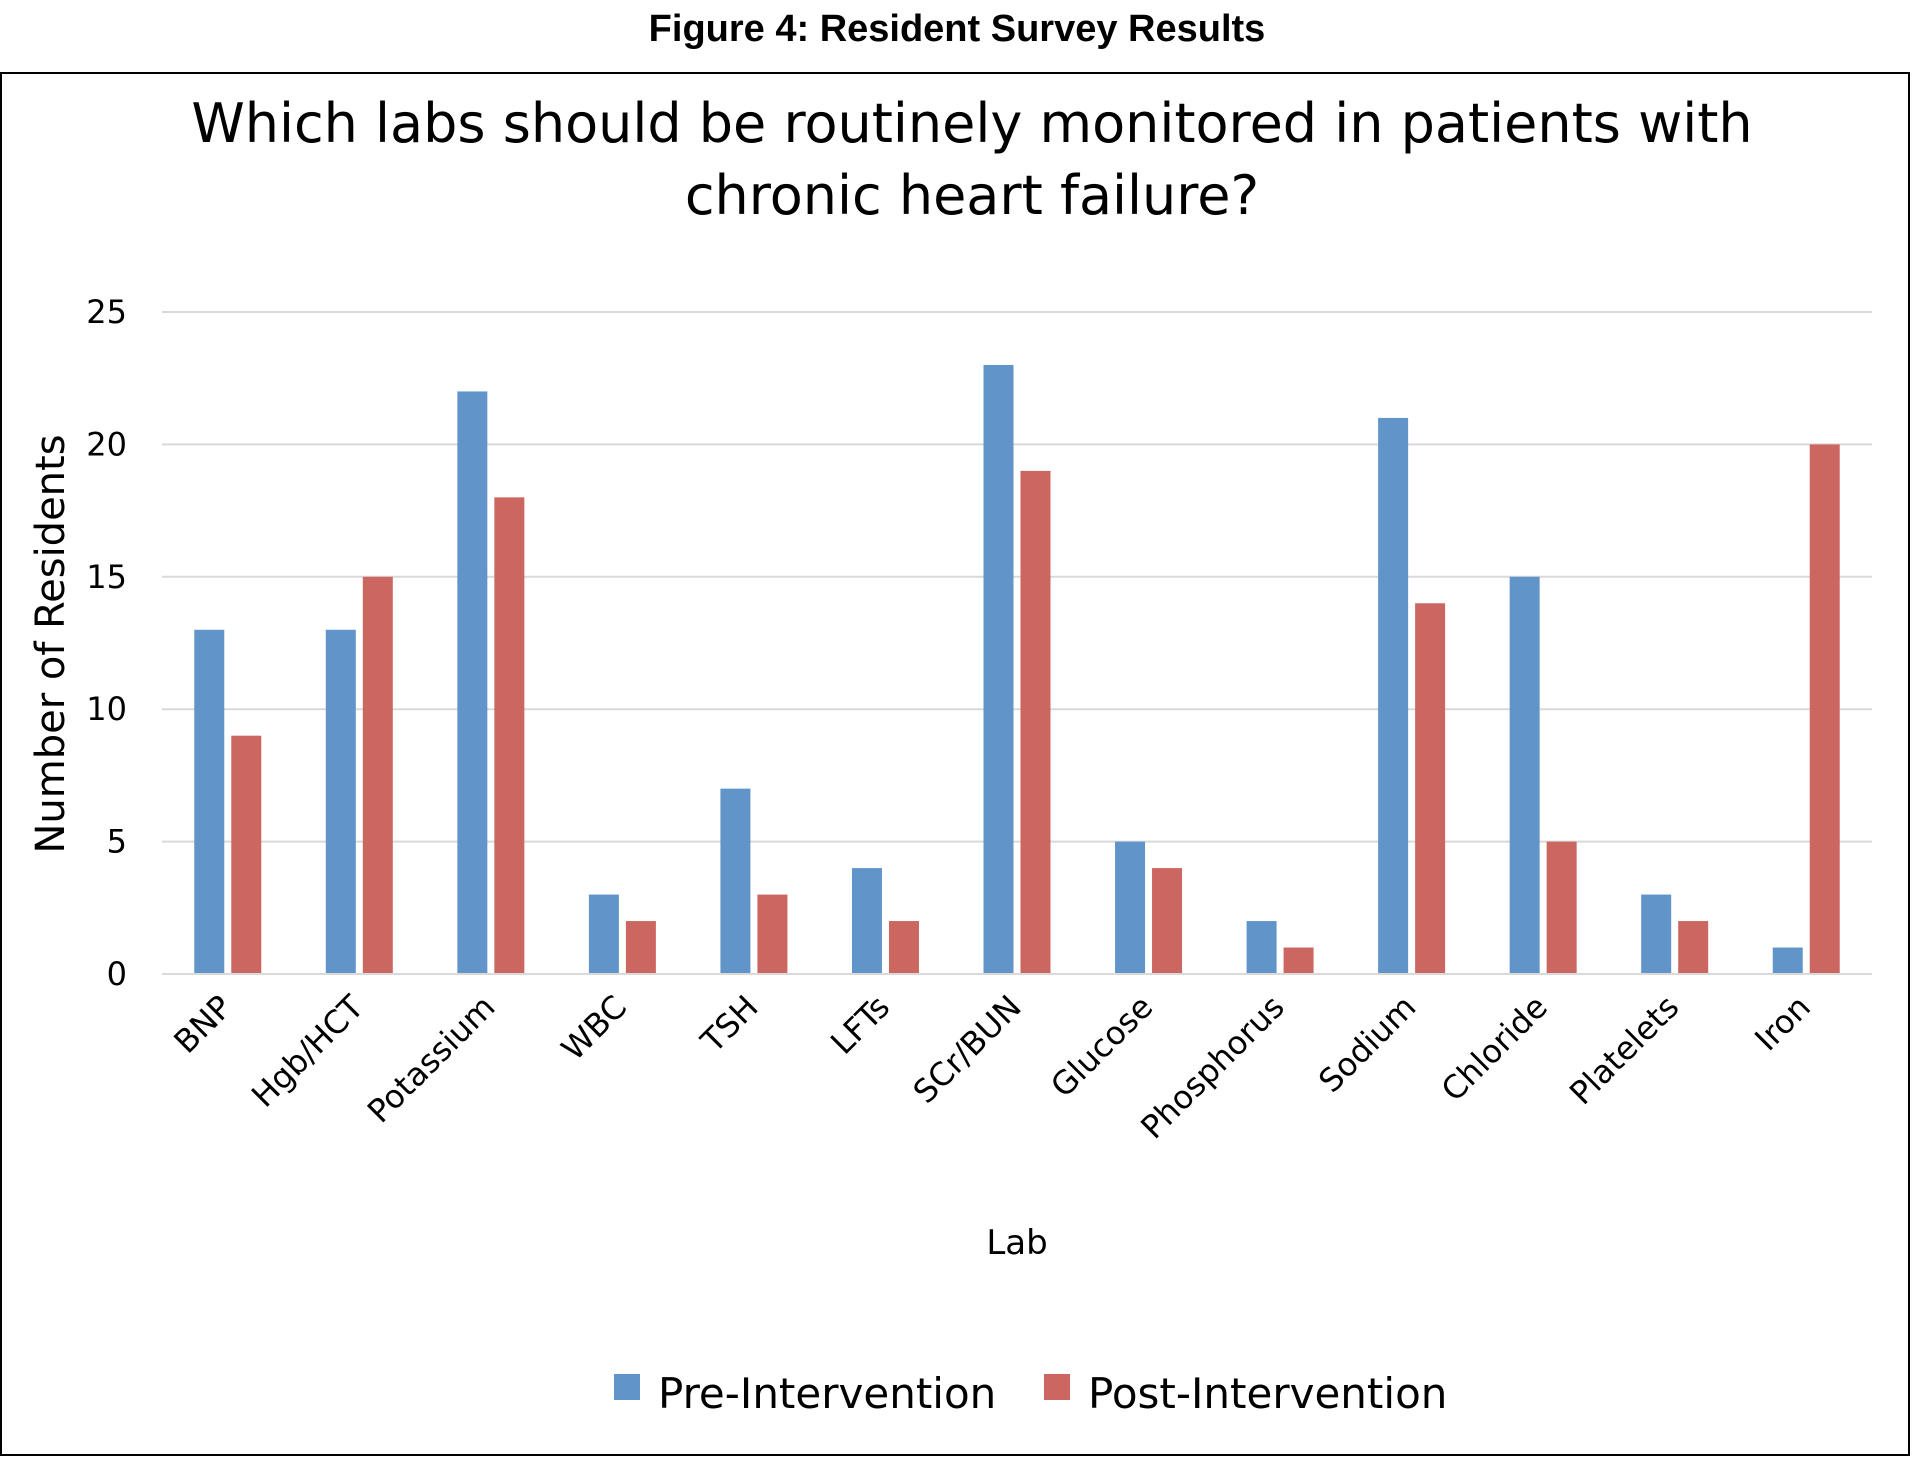 This screenshot has width=1914, height=1460. Describe the element at coordinates (1101, 1046) in the screenshot. I see `x-tick-label: Glucose` at that location.